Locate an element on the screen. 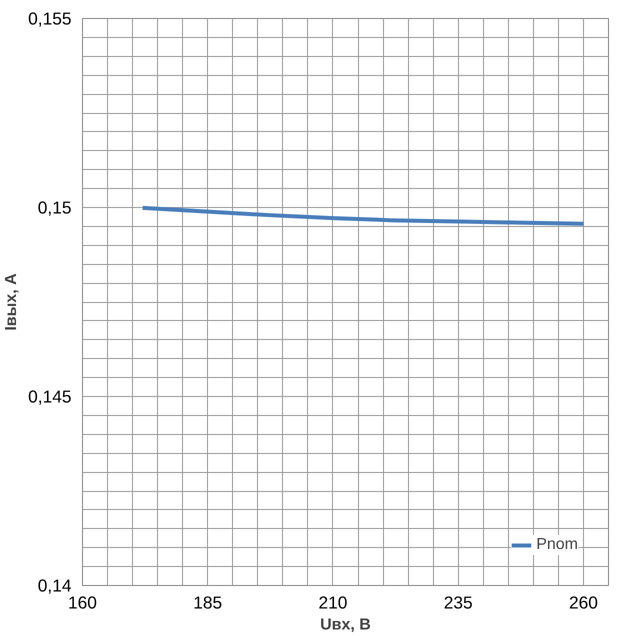  y-tick-label: 0,155 is located at coordinates (50, 18).